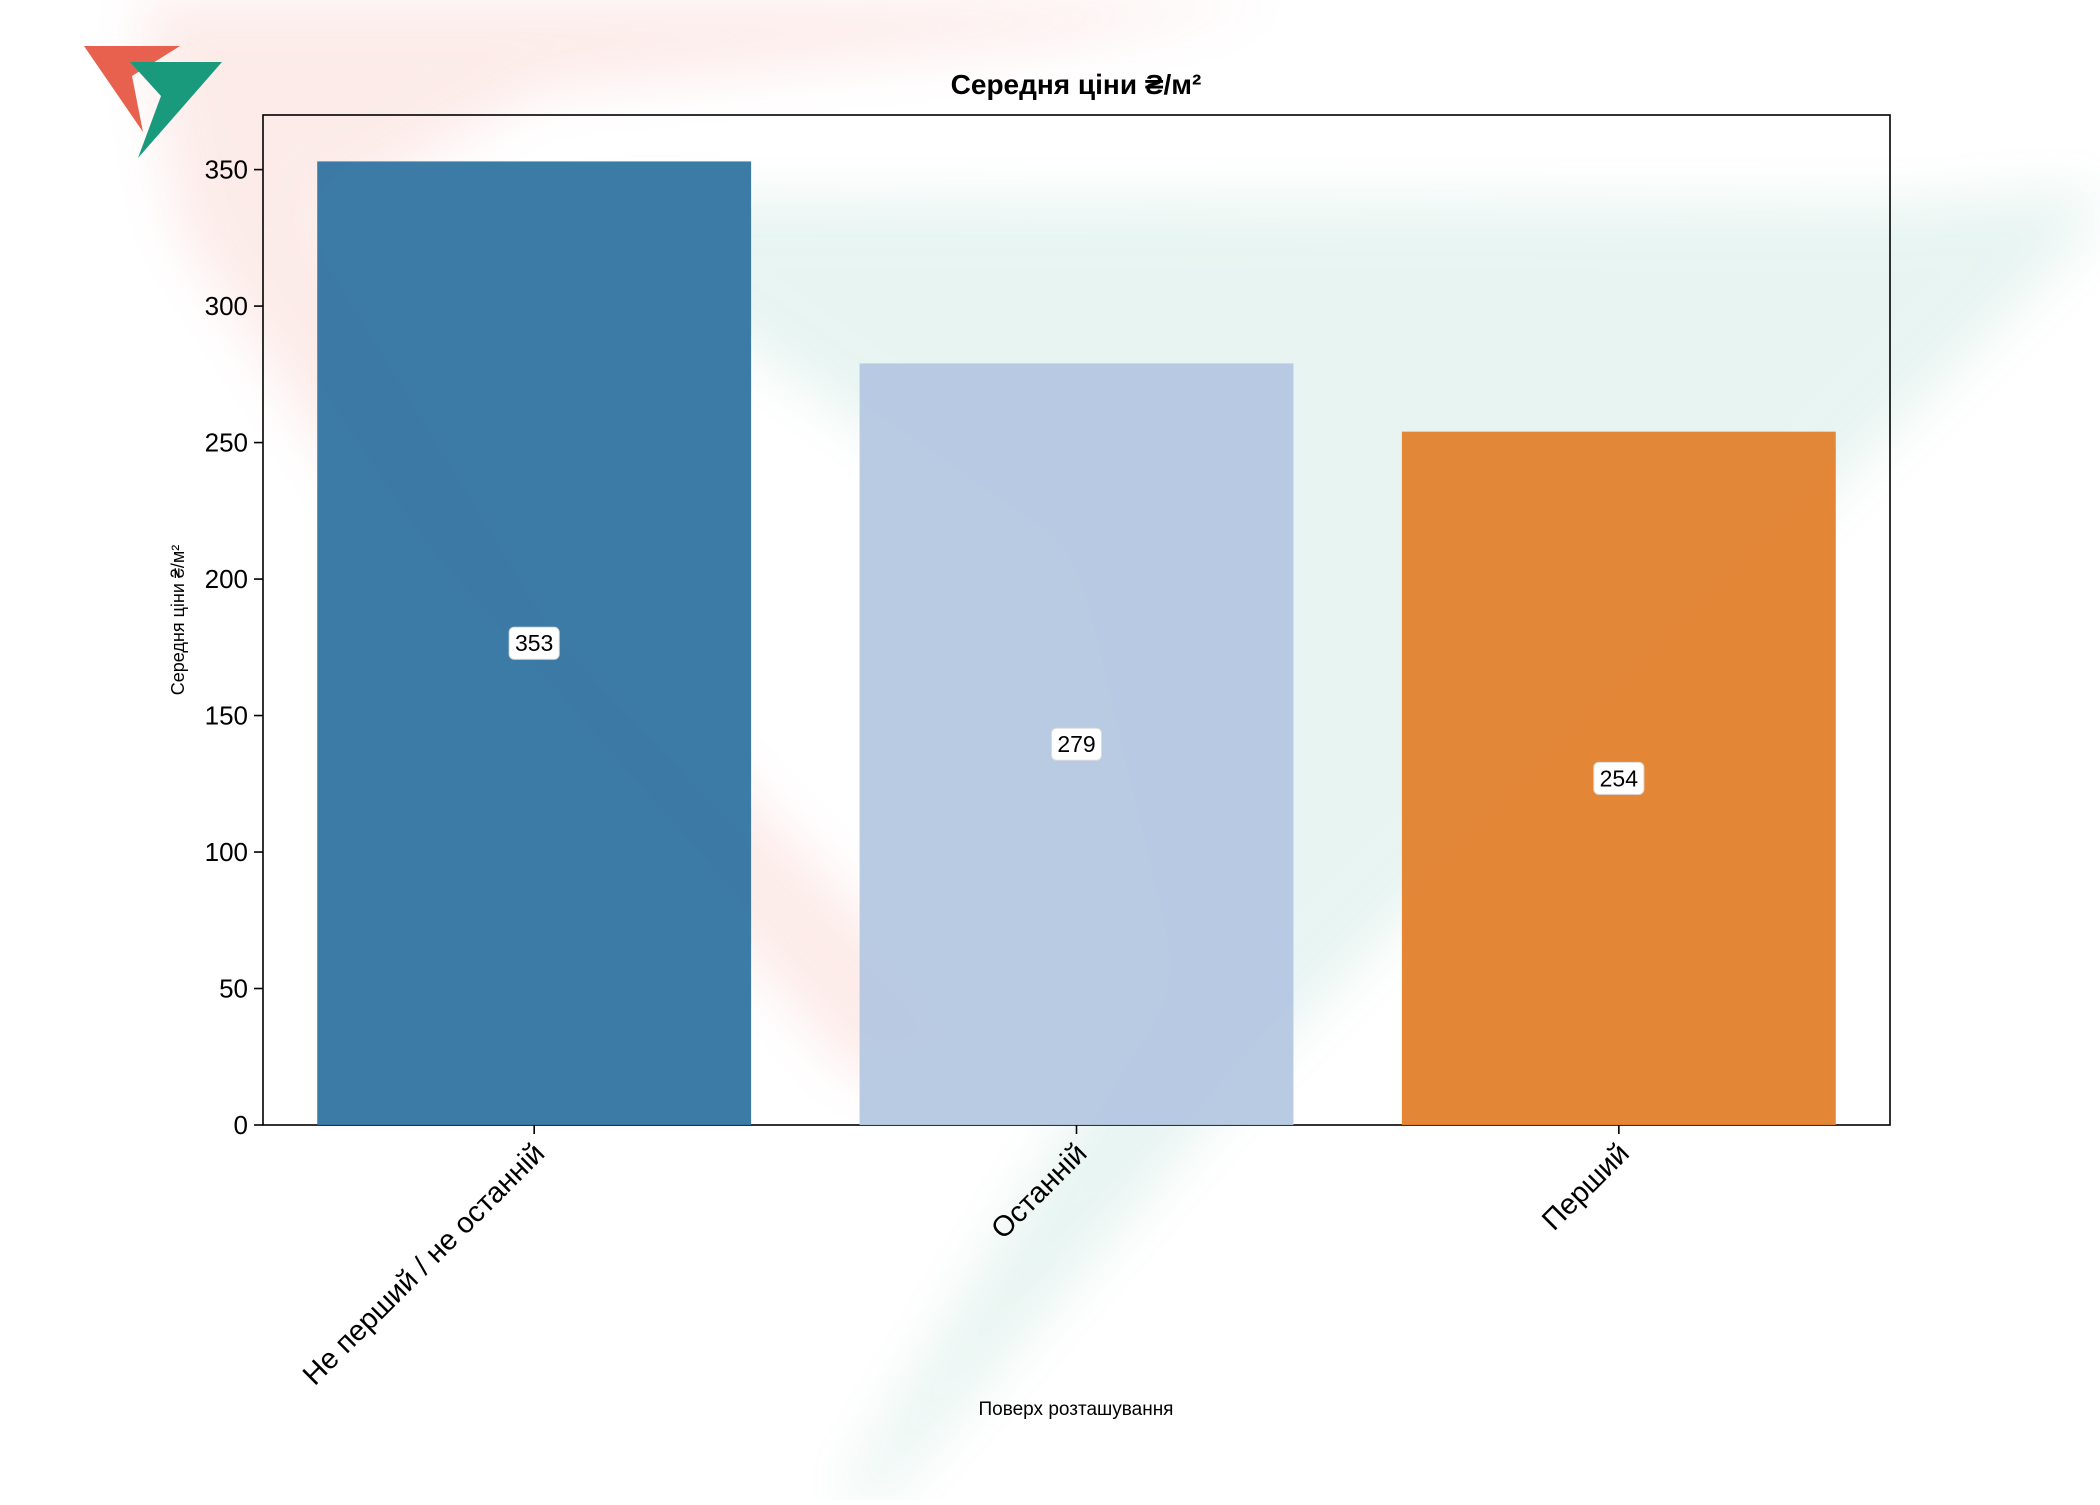  Describe the element at coordinates (226, 443) in the screenshot. I see `y-tick-label: 250` at that location.